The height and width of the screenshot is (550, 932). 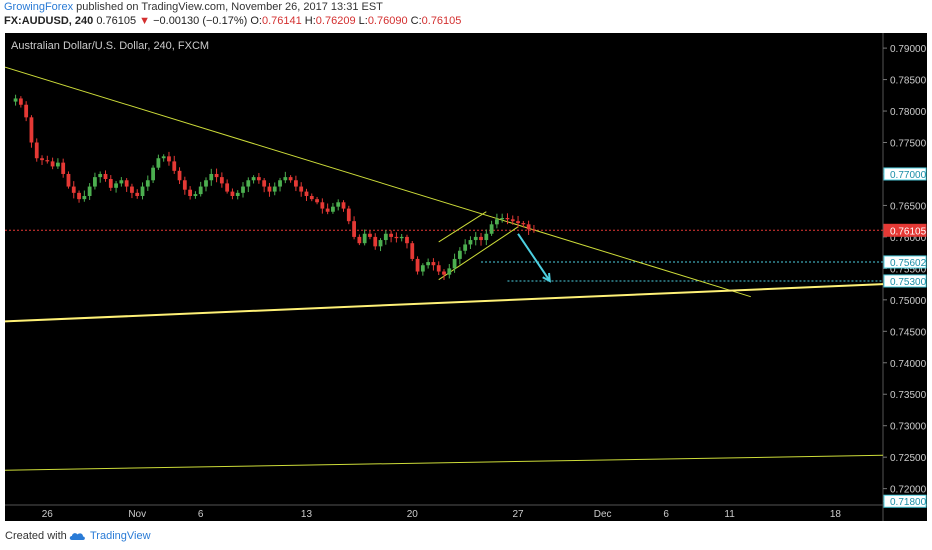 What do you see at coordinates (200, 21) in the screenshot?
I see `price-change: −0.00130 (−0.17%)` at bounding box center [200, 21].